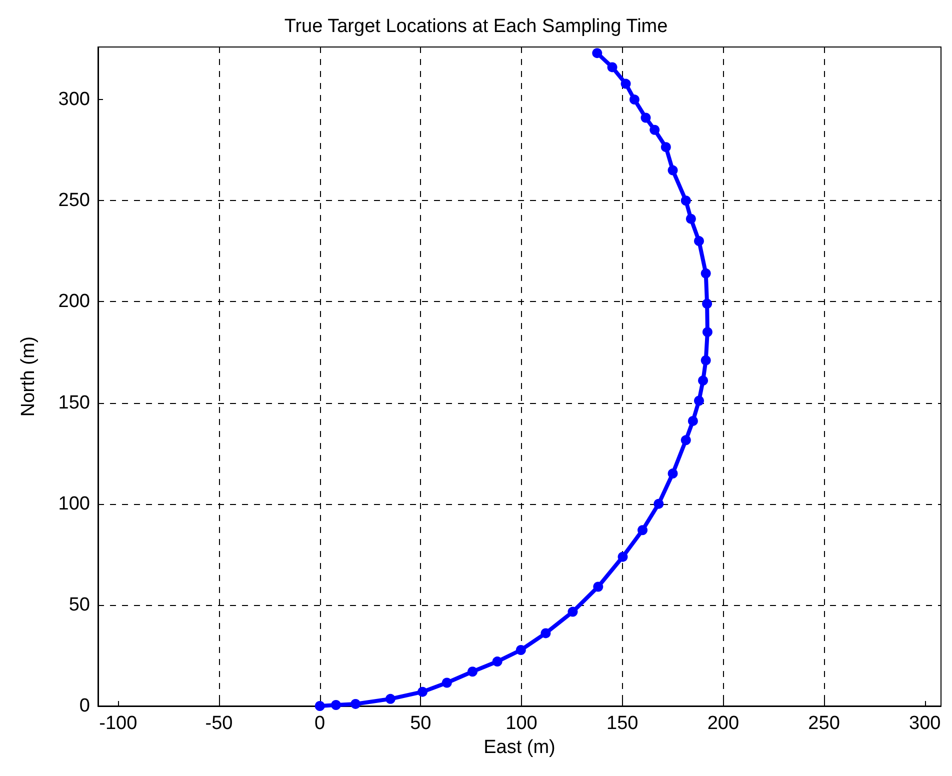 This screenshot has height=776, width=952. Describe the element at coordinates (925, 723) in the screenshot. I see `x-tick-label: 300` at that location.